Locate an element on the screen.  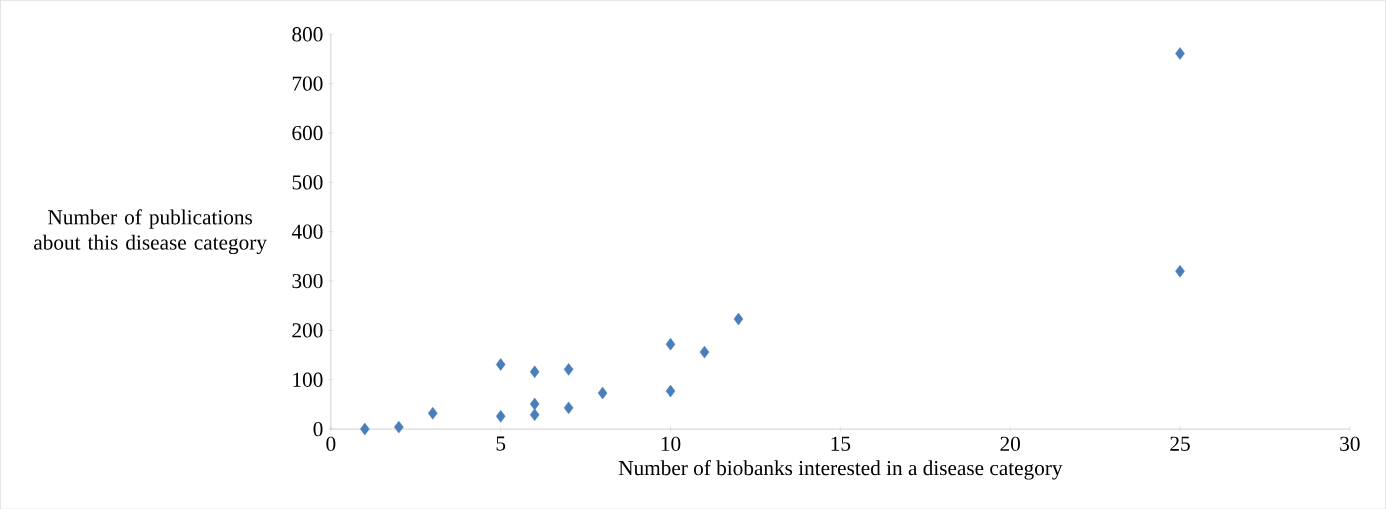
x-tick-label: 10 is located at coordinates (671, 443).